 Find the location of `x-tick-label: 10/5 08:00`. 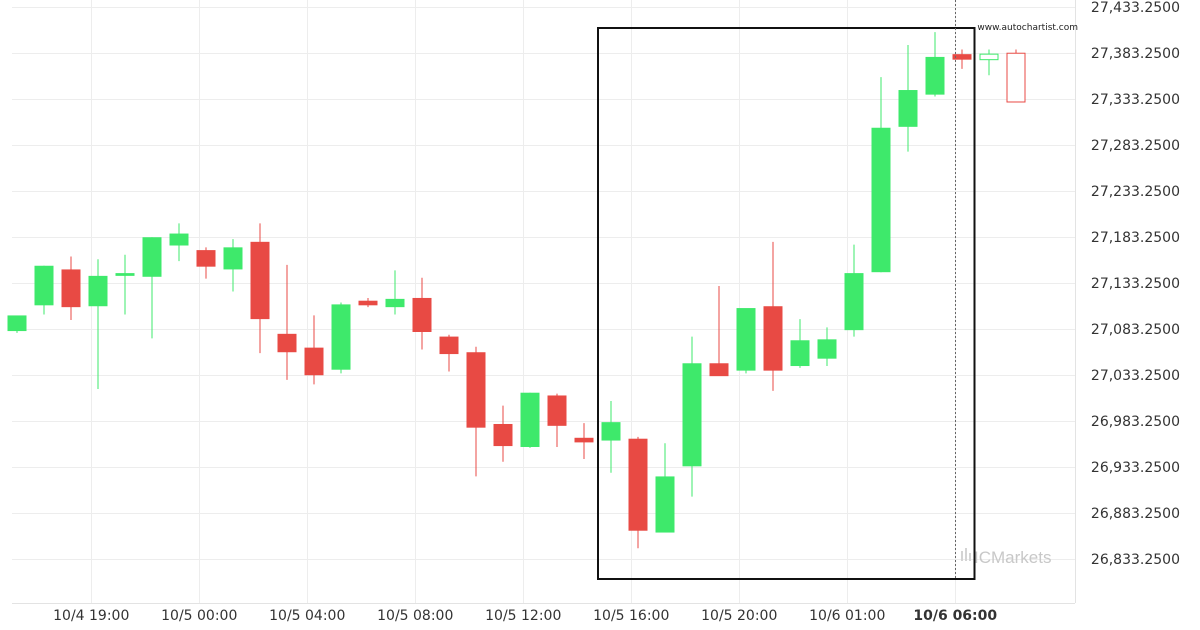

x-tick-label: 10/5 08:00 is located at coordinates (415, 616).